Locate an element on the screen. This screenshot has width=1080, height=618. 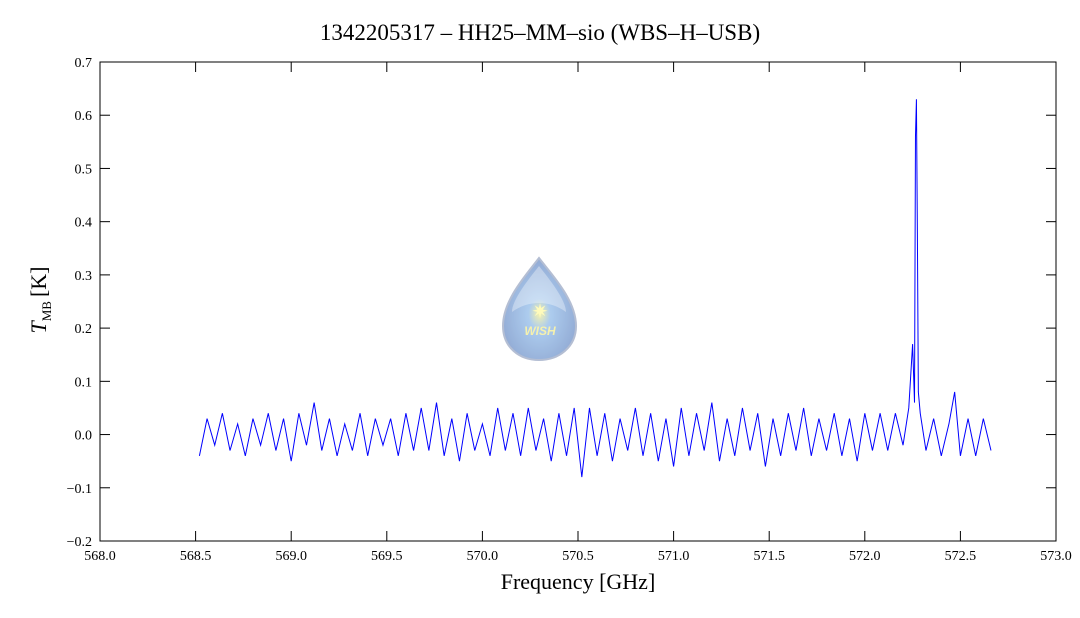
y-tick-label: 0.7 is located at coordinates (84, 63).